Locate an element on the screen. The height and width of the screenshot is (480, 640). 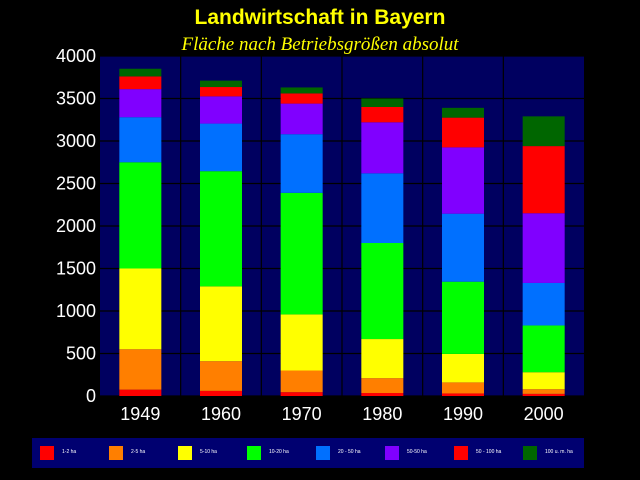
x-tick-label: 2000 is located at coordinates (544, 414).